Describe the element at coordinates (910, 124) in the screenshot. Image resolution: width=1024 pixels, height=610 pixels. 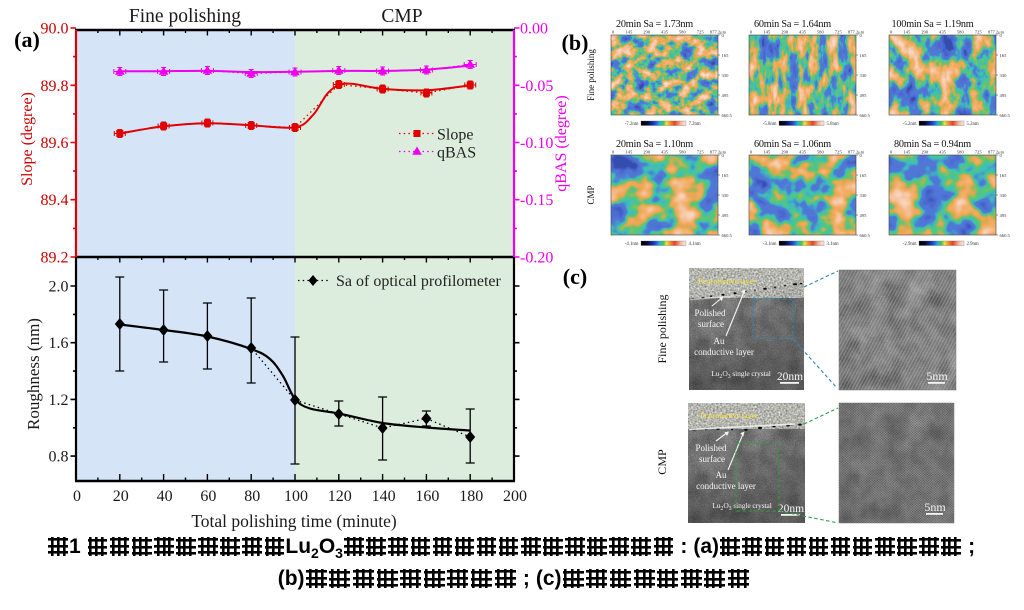
I see `svg-text: -5.2nm` at that location.